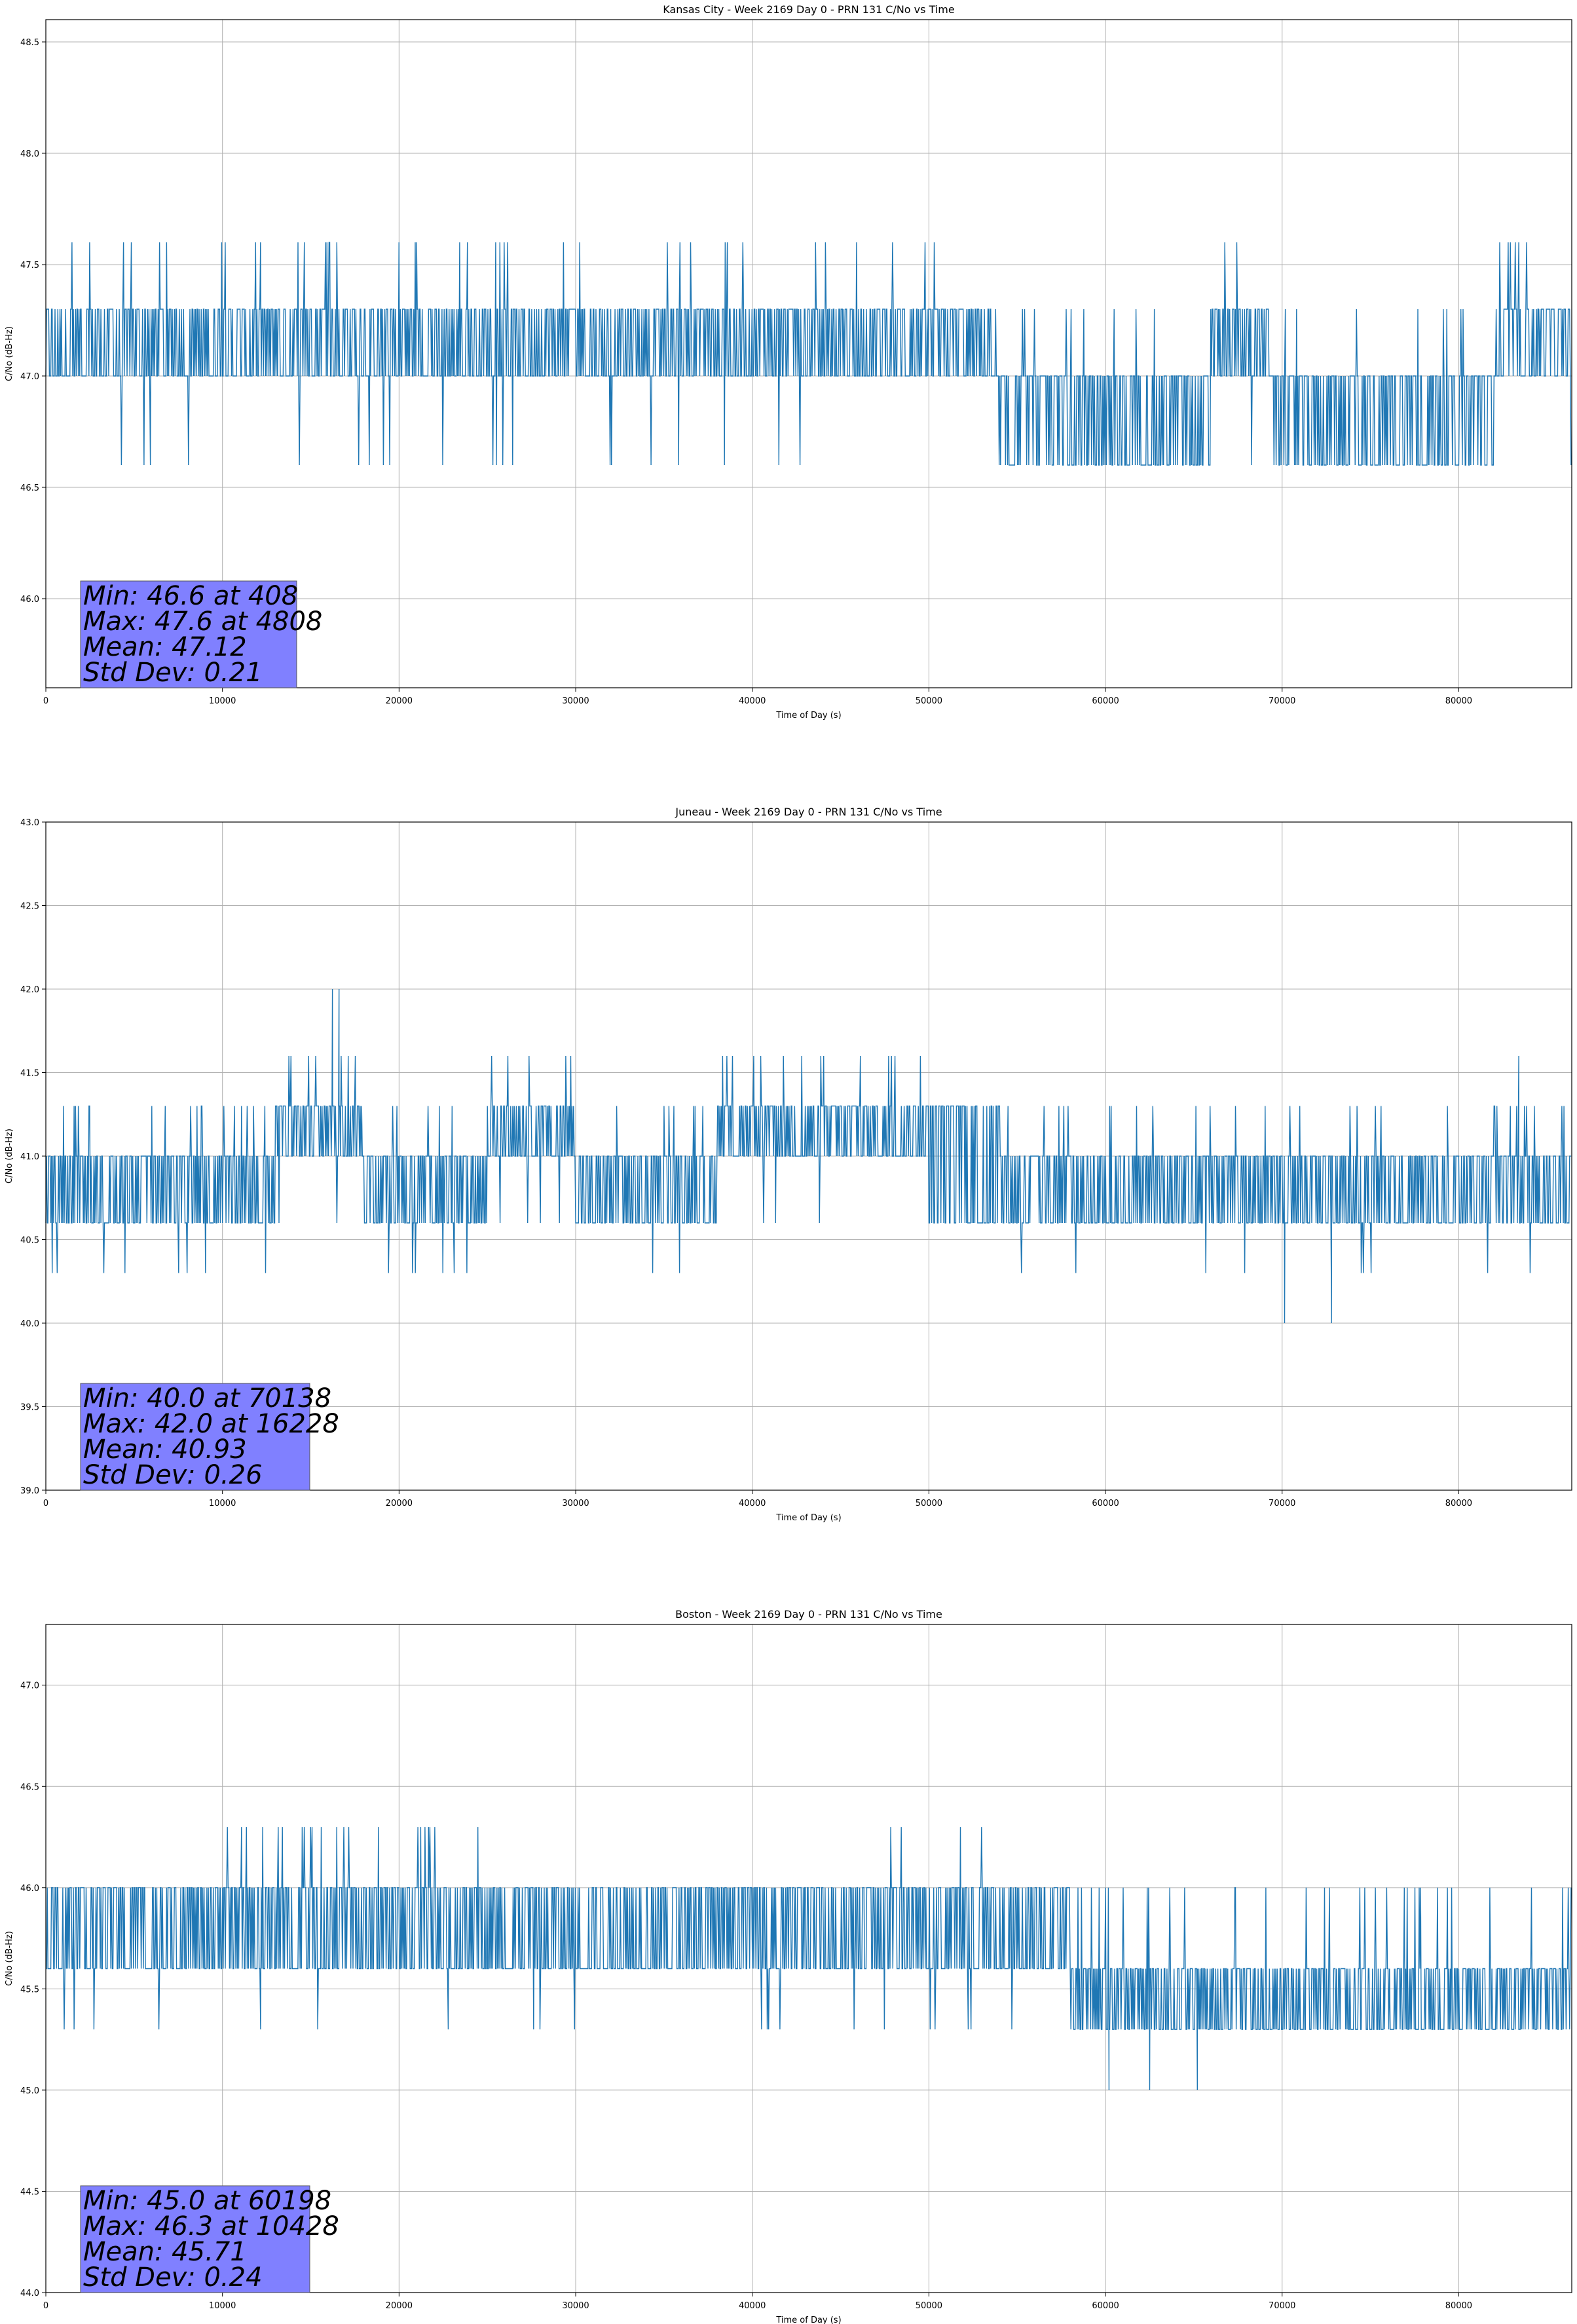  I want to click on stats-mean: Mean: 40.93, so click(165, 1449).